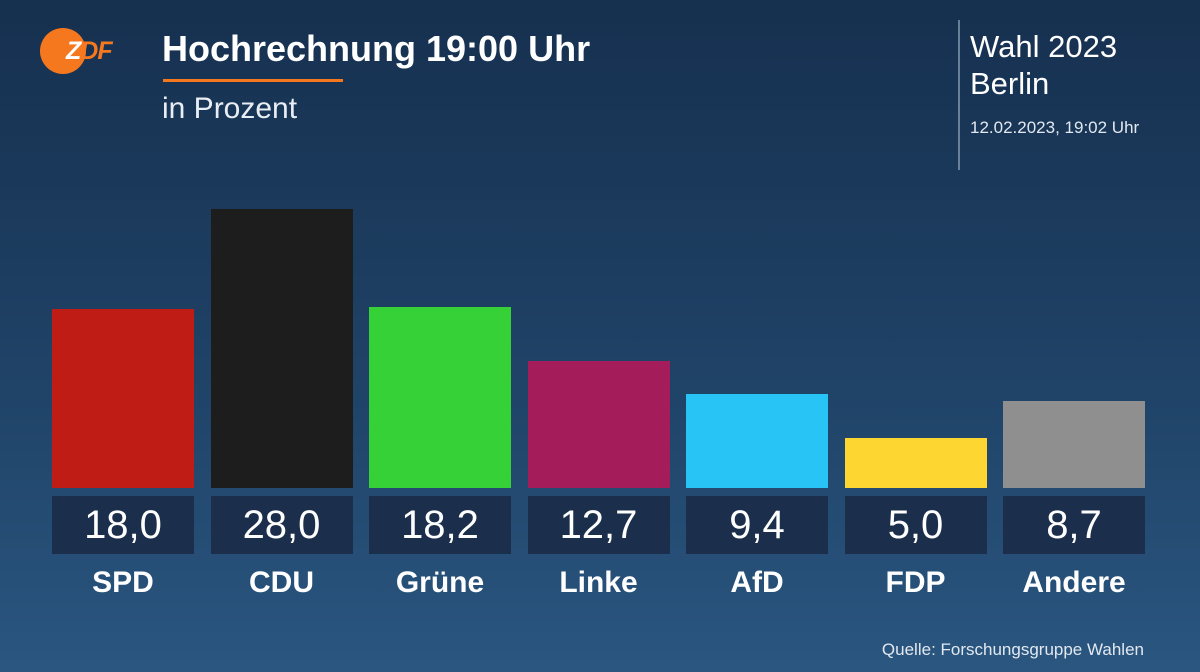 Image resolution: width=1200 pixels, height=672 pixels. What do you see at coordinates (123, 525) in the screenshot?
I see `data-label-spd: 18,0` at bounding box center [123, 525].